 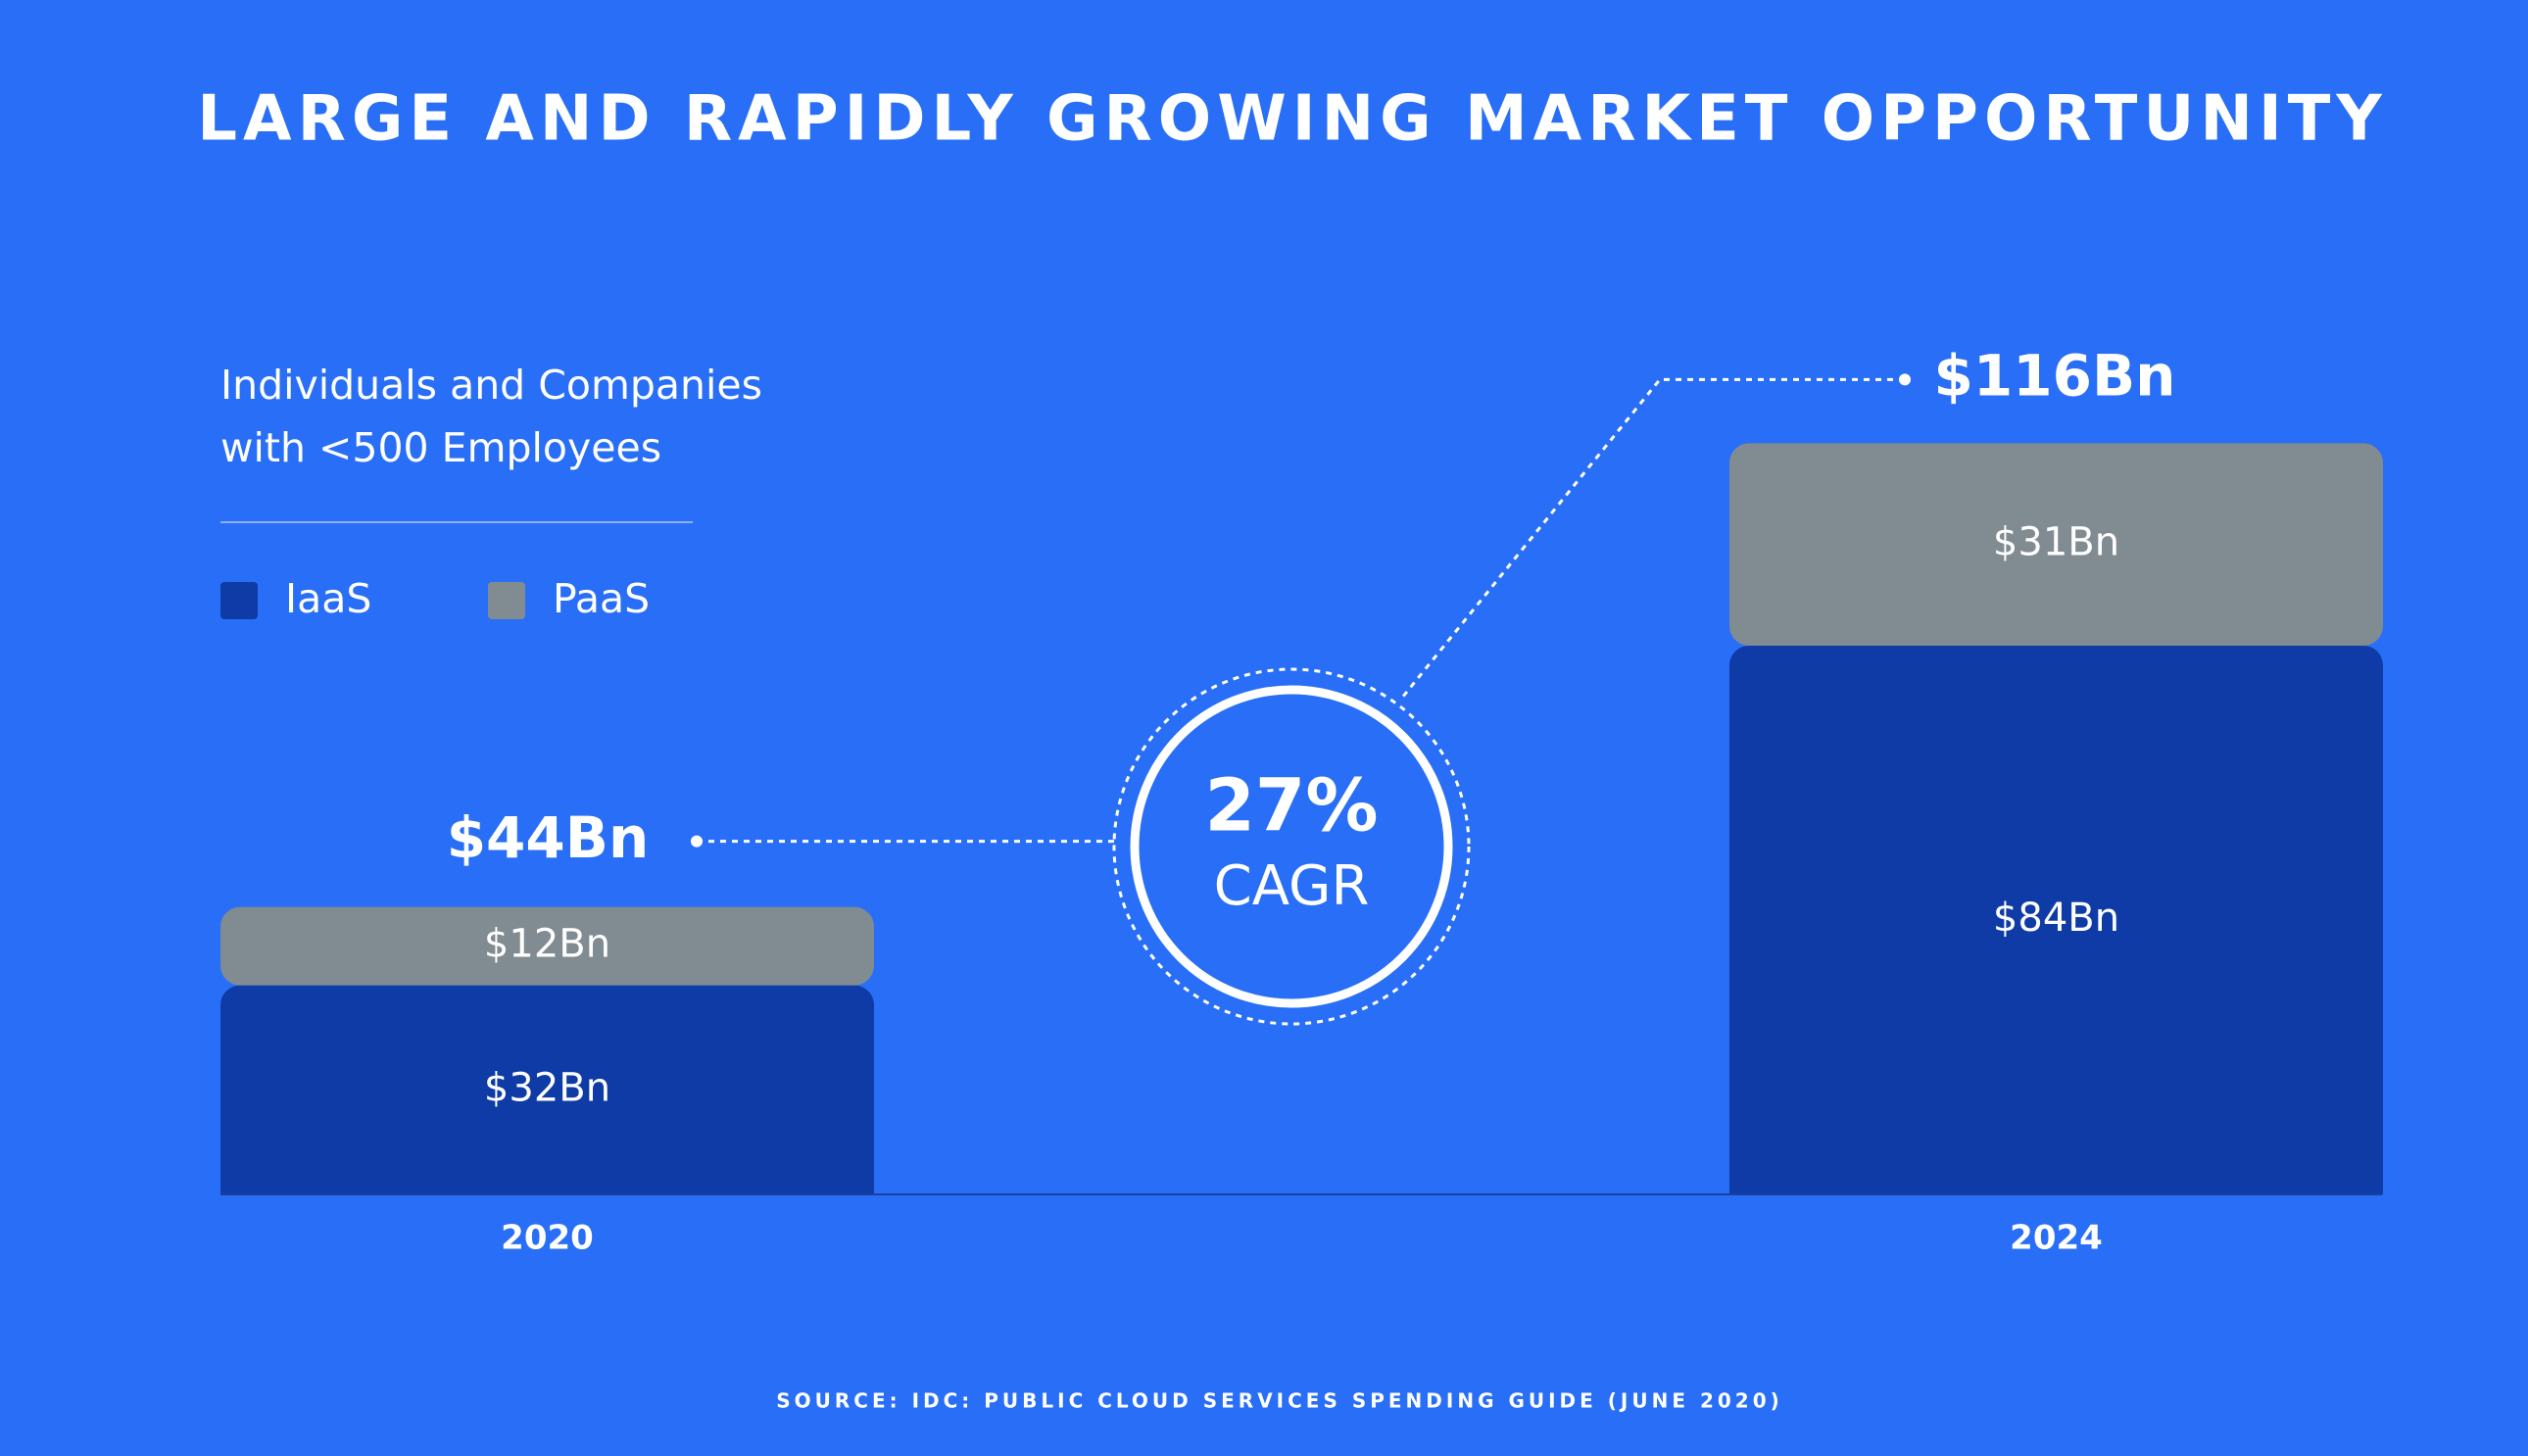 I want to click on total-label: $116Bn, so click(x=2055, y=375).